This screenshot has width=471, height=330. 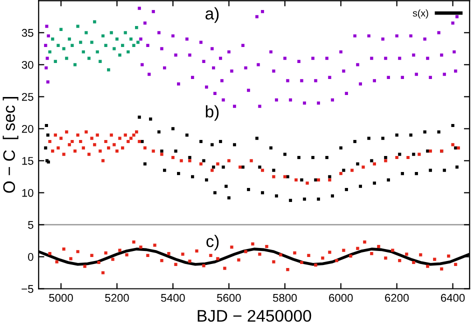 I want to click on annotation: b), so click(x=212, y=113).